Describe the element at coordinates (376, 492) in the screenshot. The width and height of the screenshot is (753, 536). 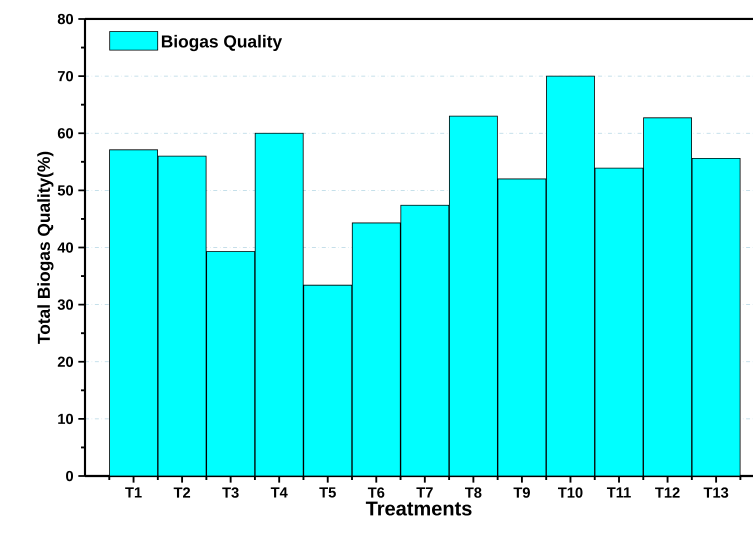
I see `x-tick-label: T6` at that location.